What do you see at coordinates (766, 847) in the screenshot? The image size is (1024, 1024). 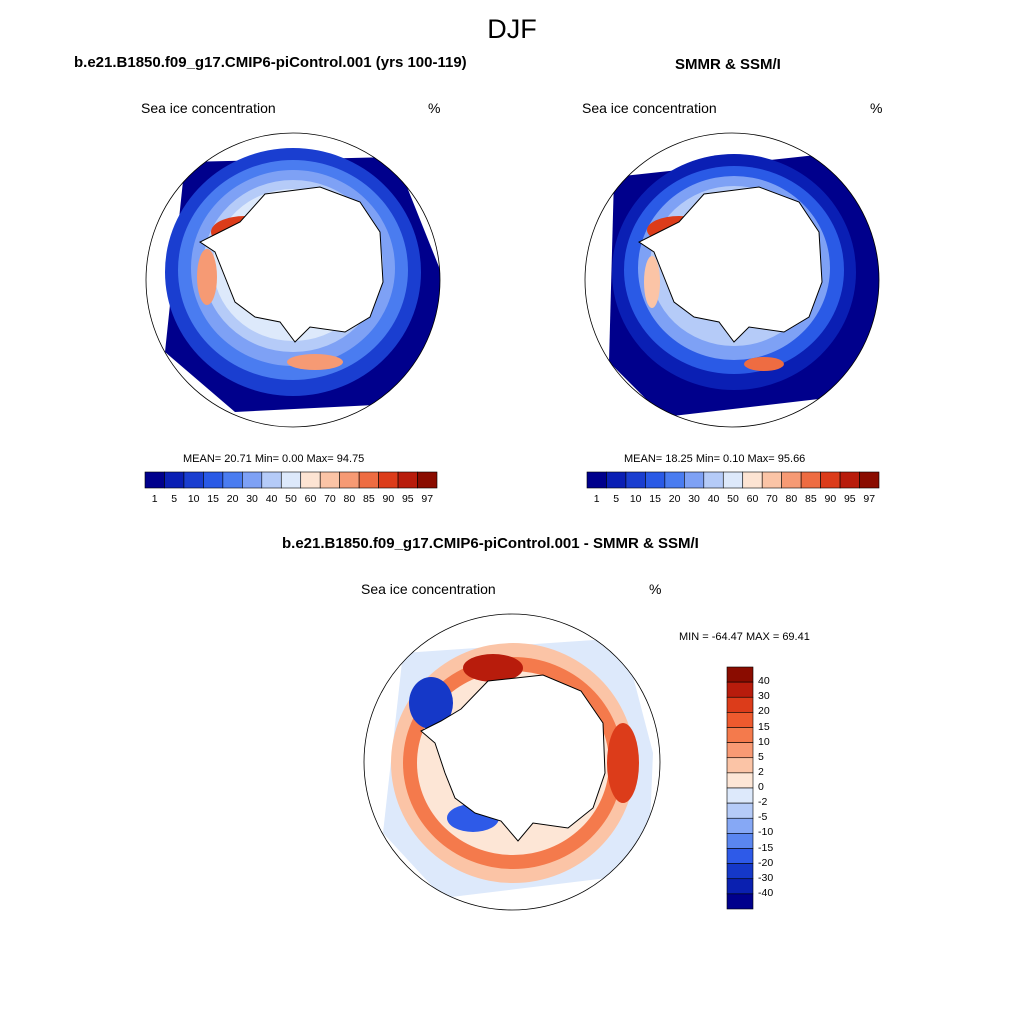 I see `colorbar-tick-label: -15` at bounding box center [766, 847].